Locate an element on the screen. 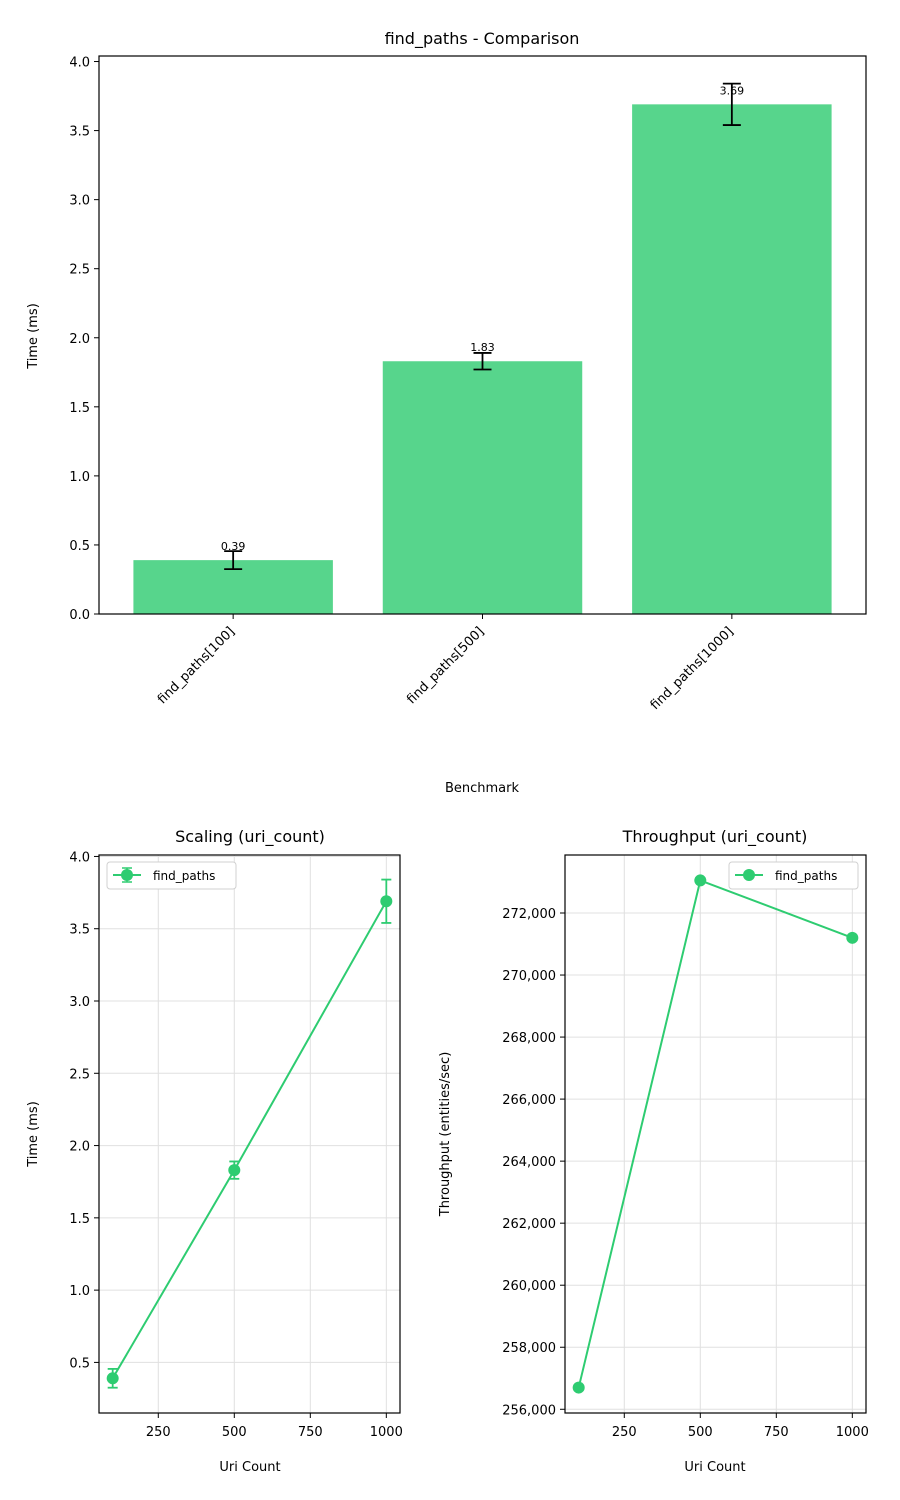 The height and width of the screenshot is (1500, 900). x-tick-label: find_paths[1000] is located at coordinates (692, 668).